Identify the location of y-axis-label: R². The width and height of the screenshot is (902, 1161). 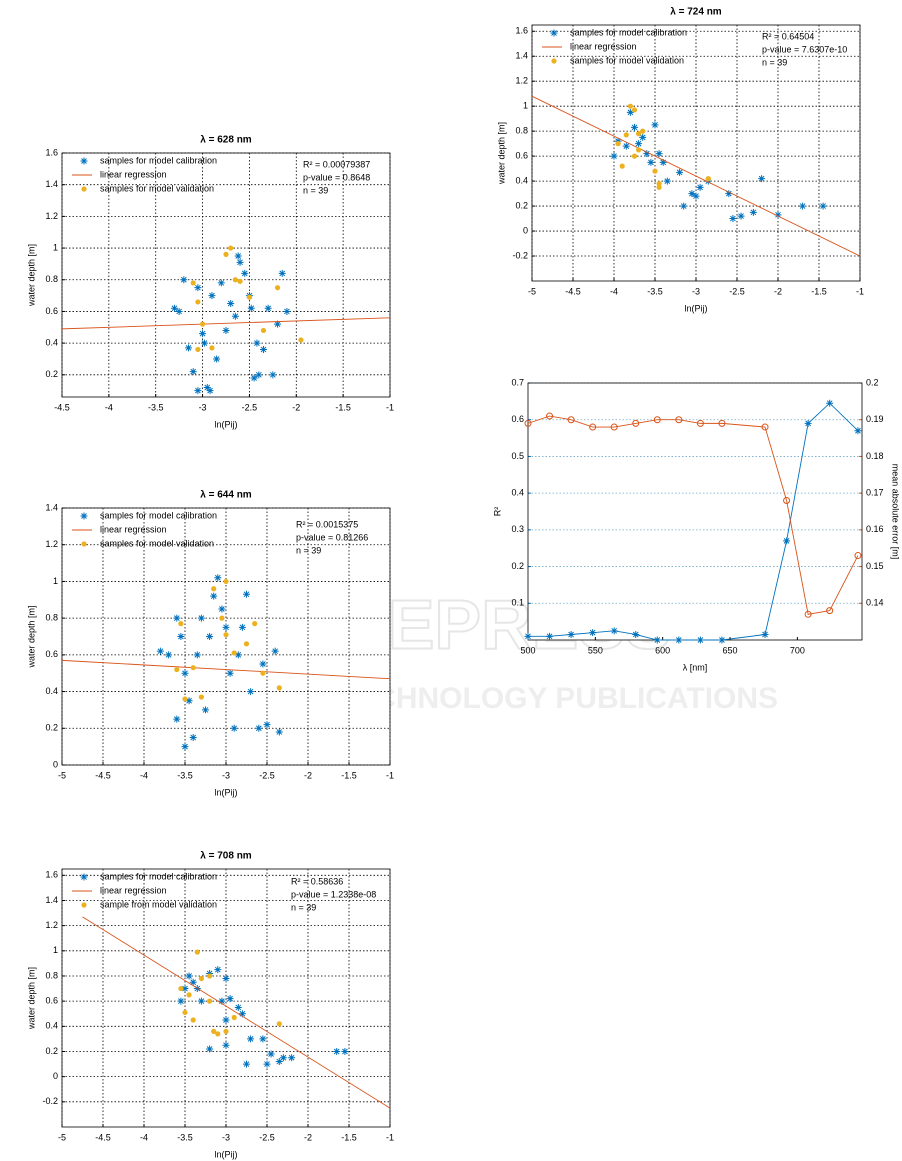
(497, 512).